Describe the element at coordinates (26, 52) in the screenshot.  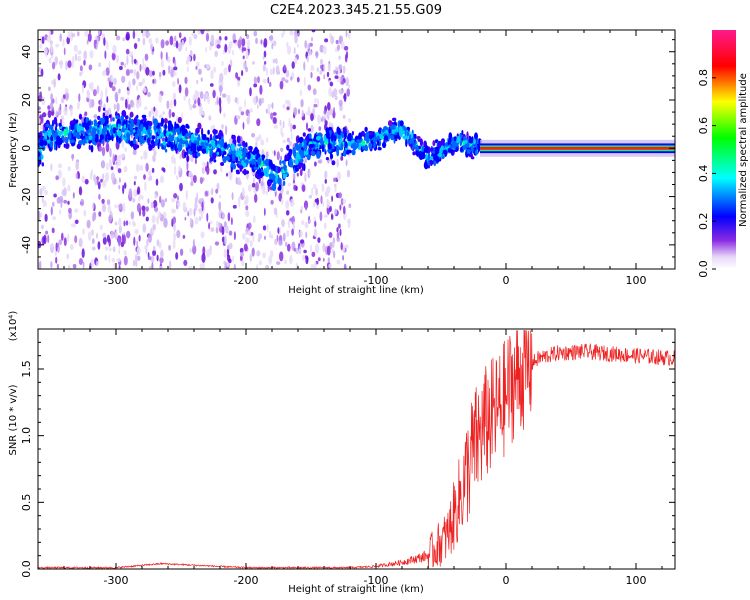
I see `y-tick-label: 40` at that location.